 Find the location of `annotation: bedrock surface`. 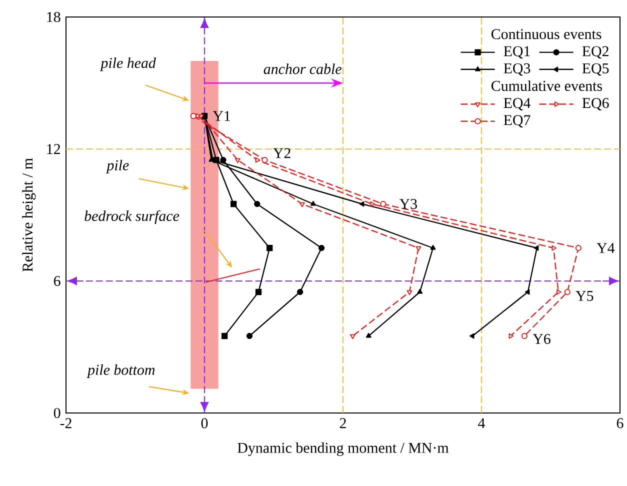

annotation: bedrock surface is located at coordinates (132, 217).